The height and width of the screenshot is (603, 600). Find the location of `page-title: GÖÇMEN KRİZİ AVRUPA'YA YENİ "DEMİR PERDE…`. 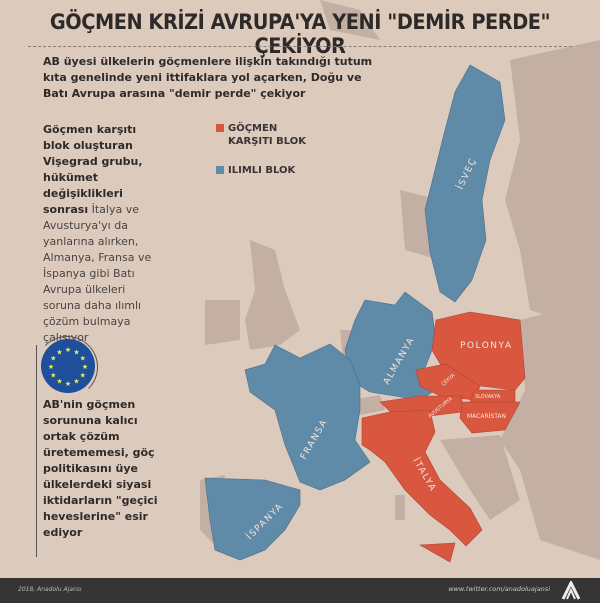

page-title: GÖÇMEN KRİZİ AVRUPA'YA YENİ "DEMİR PERDE… is located at coordinates (300, 34).